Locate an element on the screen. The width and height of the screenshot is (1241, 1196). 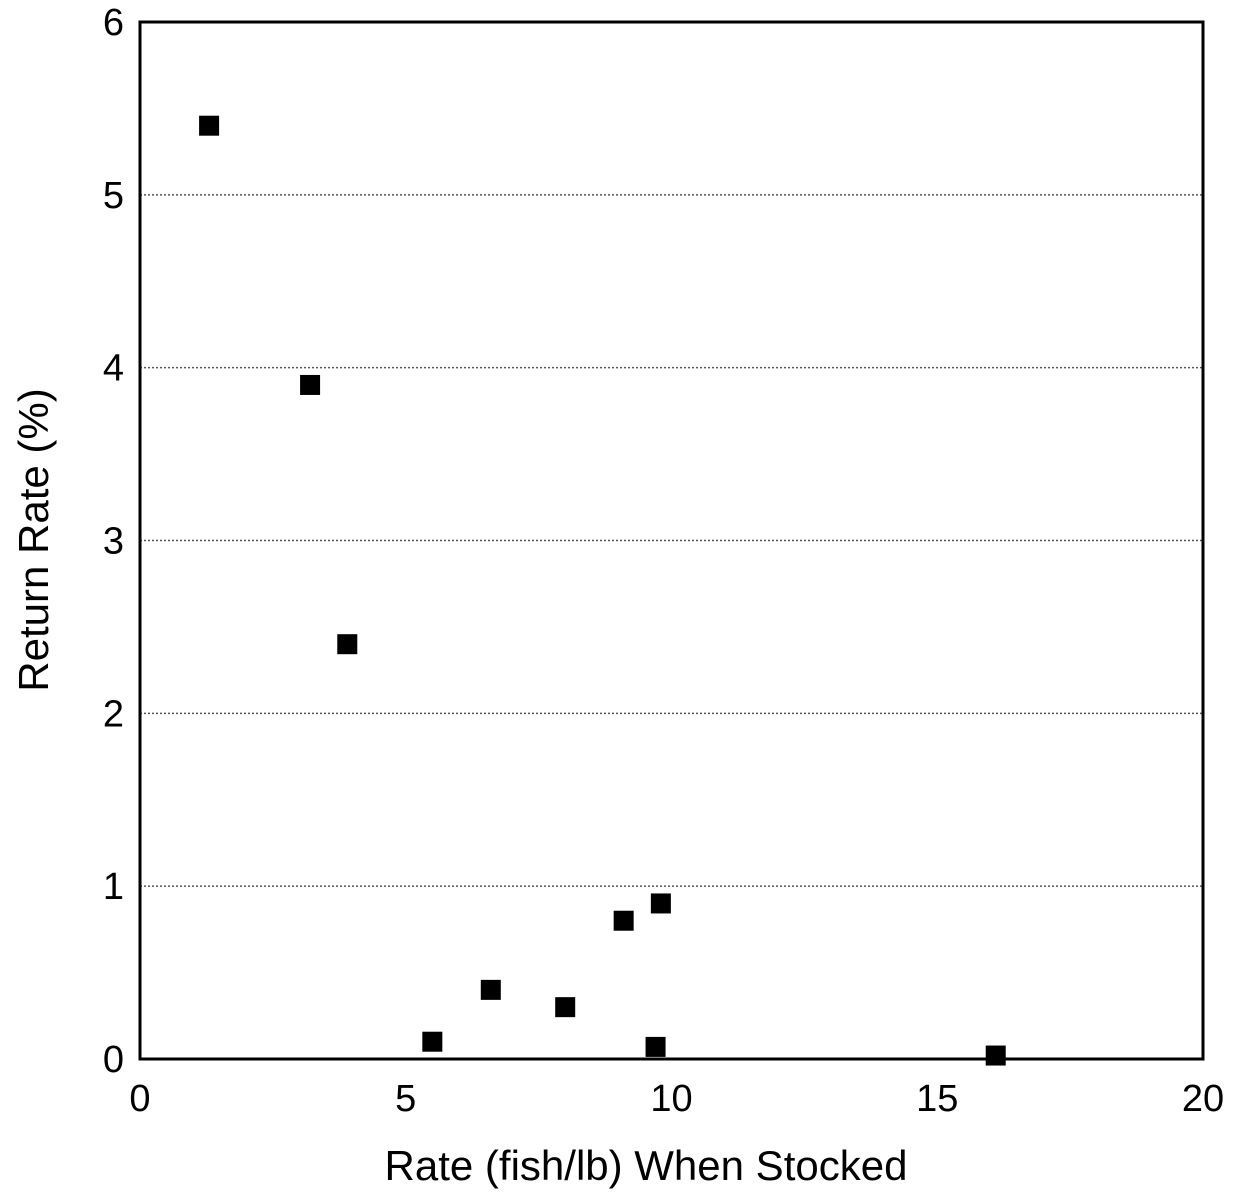
x-tick-label: 0 is located at coordinates (139, 1099).